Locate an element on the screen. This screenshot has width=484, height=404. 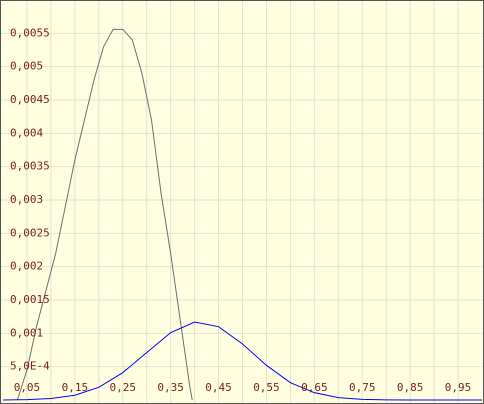
x-tick-label: 0,85 is located at coordinates (410, 387).